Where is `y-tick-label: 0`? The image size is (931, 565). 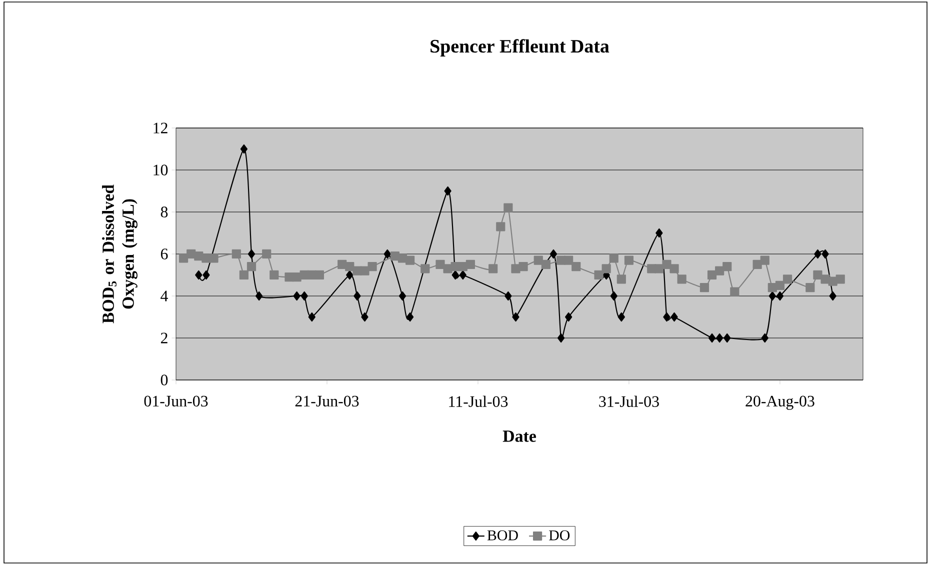
y-tick-label: 0 is located at coordinates (164, 380).